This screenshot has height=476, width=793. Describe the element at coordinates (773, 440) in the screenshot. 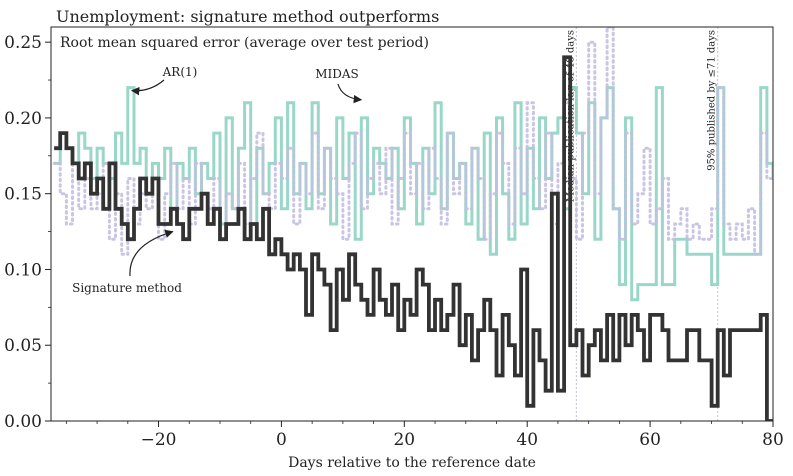

I see `x-tick-label: 80` at that location.